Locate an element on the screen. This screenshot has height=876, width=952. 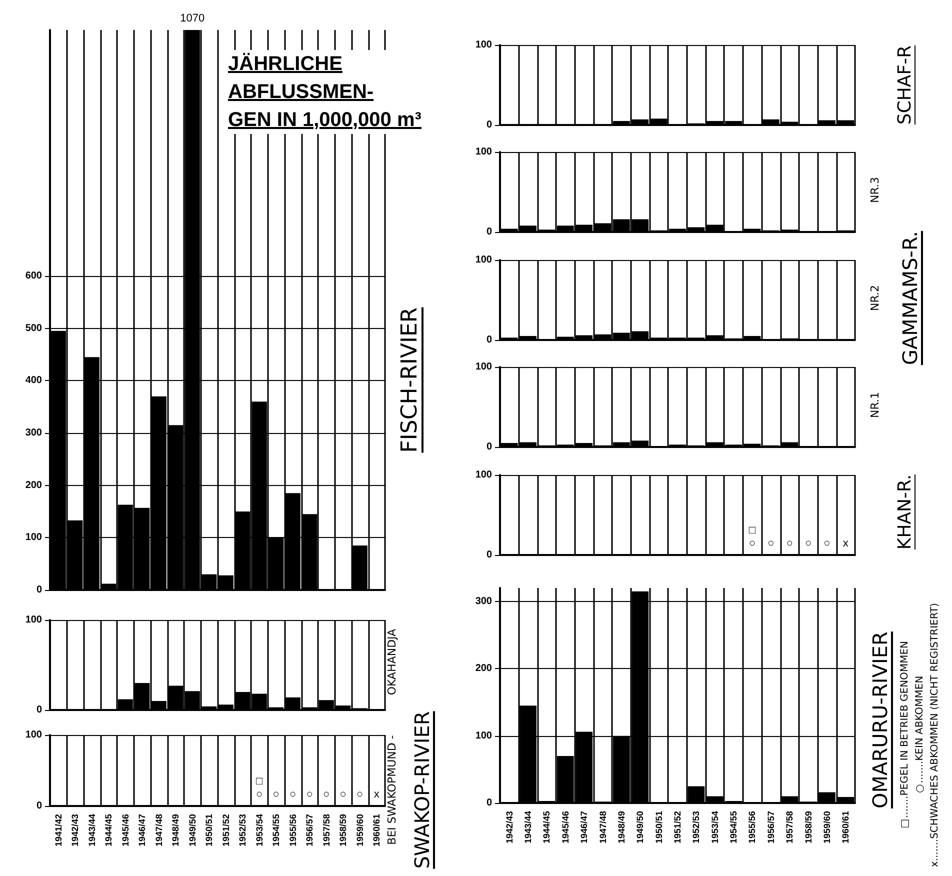
y-tick-label: 600 is located at coordinates (33, 276).